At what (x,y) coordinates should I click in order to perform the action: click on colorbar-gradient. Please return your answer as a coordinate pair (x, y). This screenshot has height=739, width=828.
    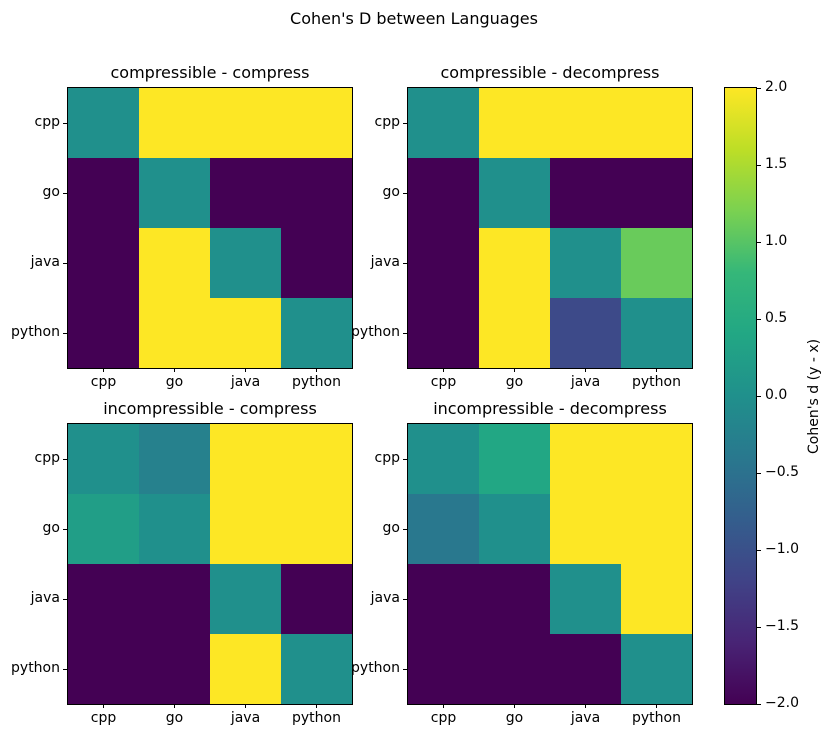
    Looking at the image, I should click on (740, 396).